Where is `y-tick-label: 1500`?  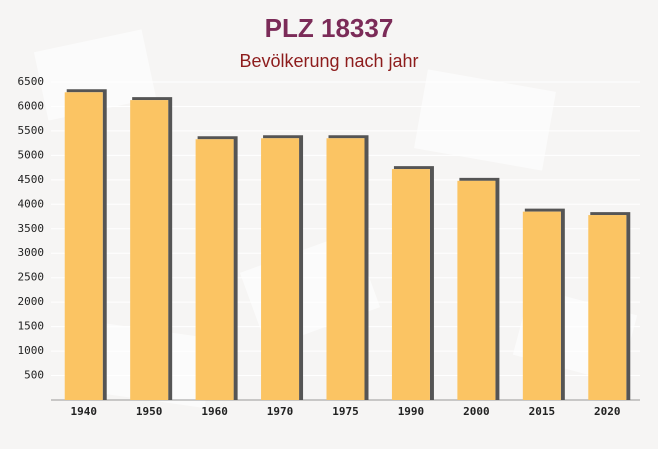 y-tick-label: 1500 is located at coordinates (31, 326).